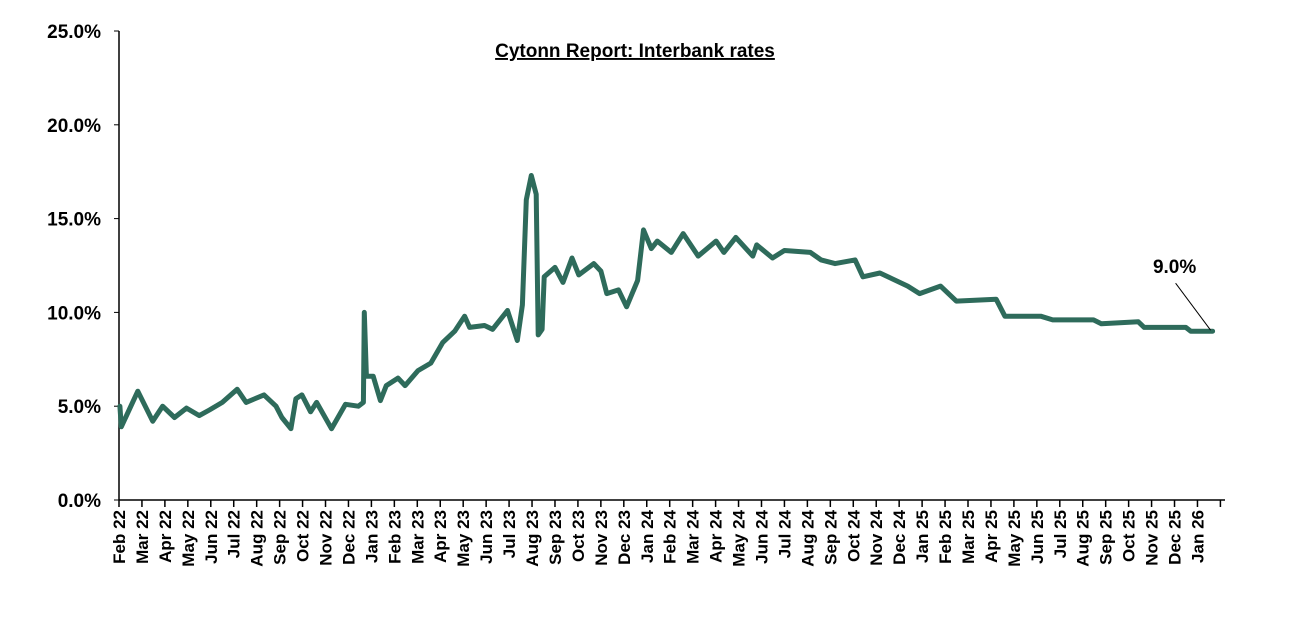 This screenshot has width=1304, height=635. Describe the element at coordinates (165, 536) in the screenshot. I see `x-tick-label: Apr 22` at that location.